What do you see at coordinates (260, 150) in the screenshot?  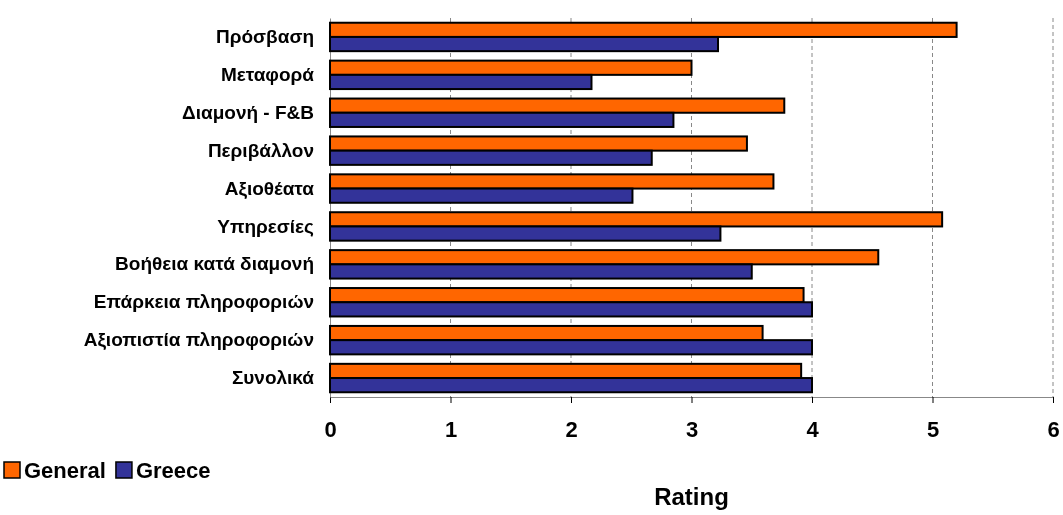 I see `y-tick-label: Περιβάλλον` at bounding box center [260, 150].